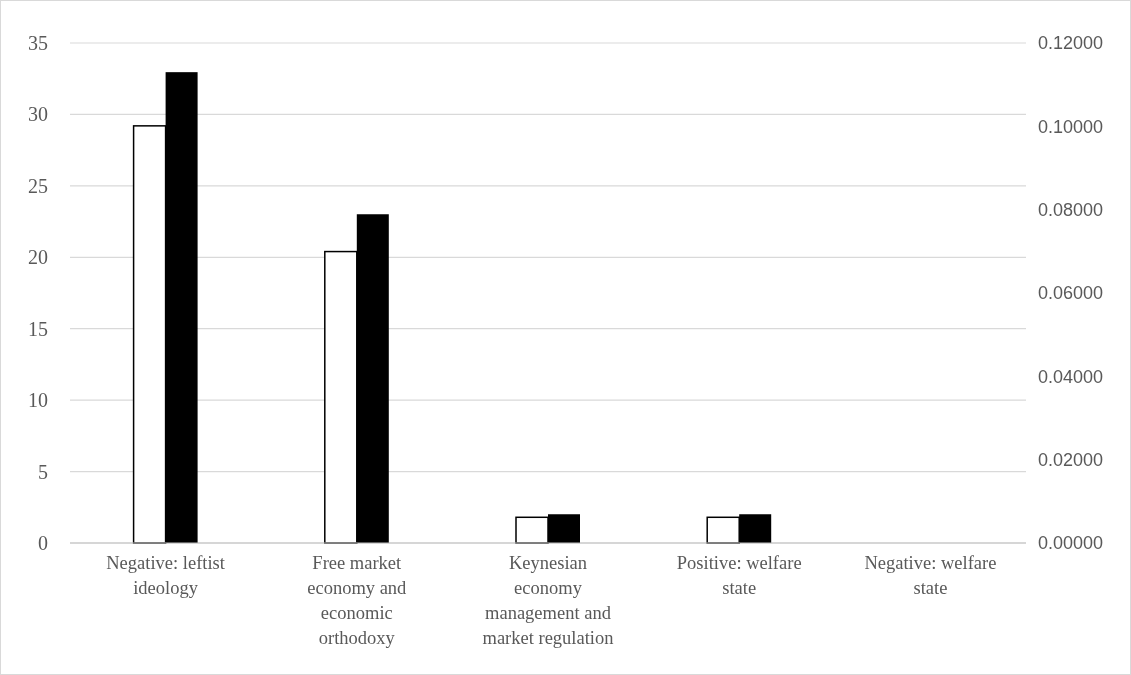  What do you see at coordinates (38, 400) in the screenshot?
I see `y-tick-label: 10` at bounding box center [38, 400].